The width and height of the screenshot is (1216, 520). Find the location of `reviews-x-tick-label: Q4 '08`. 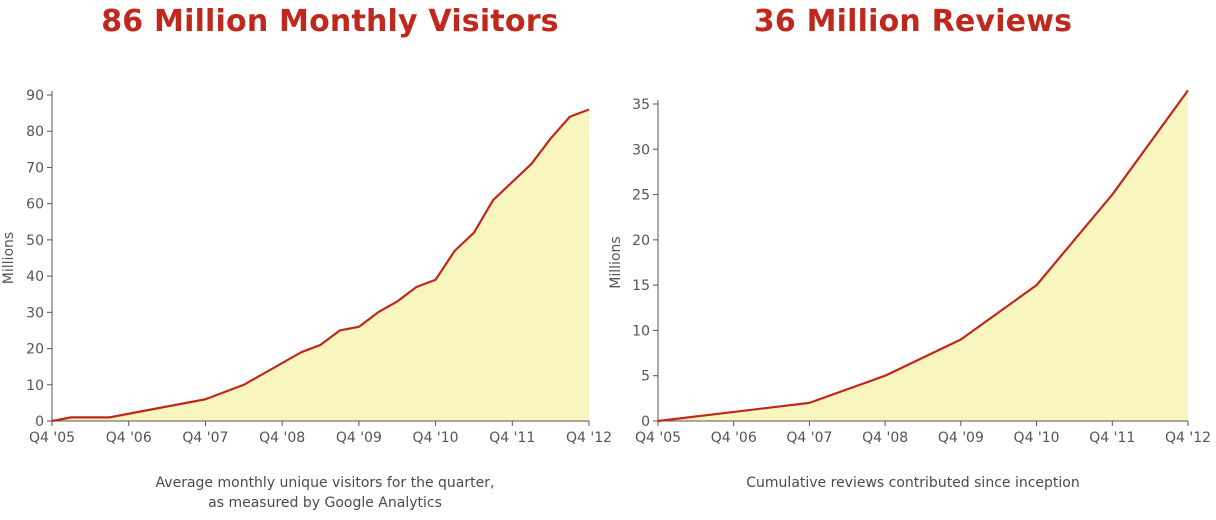

reviews-x-tick-label: Q4 '08 is located at coordinates (885, 438).